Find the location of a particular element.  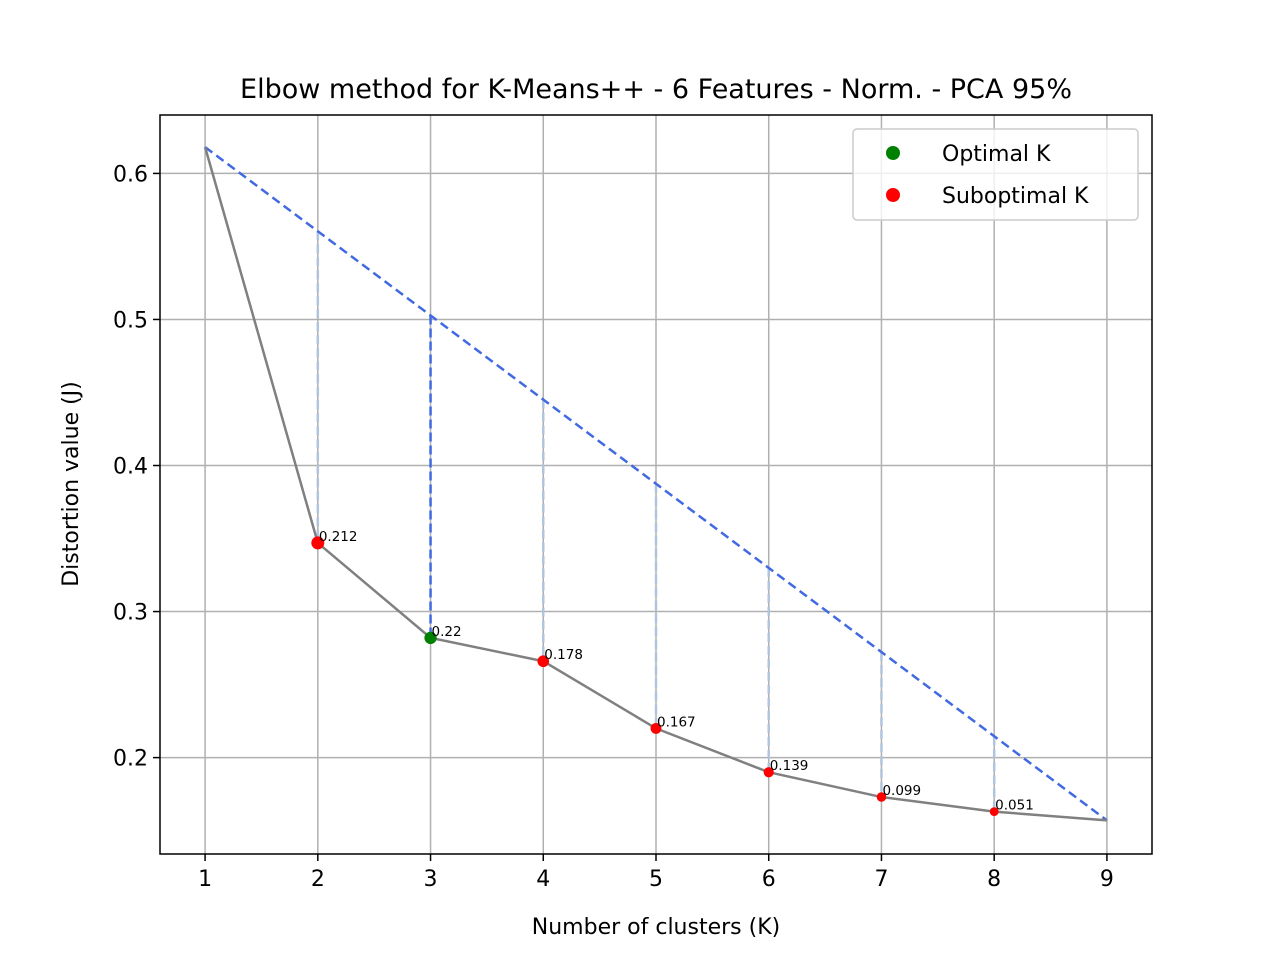

legend-optimal-marker is located at coordinates (893, 153).